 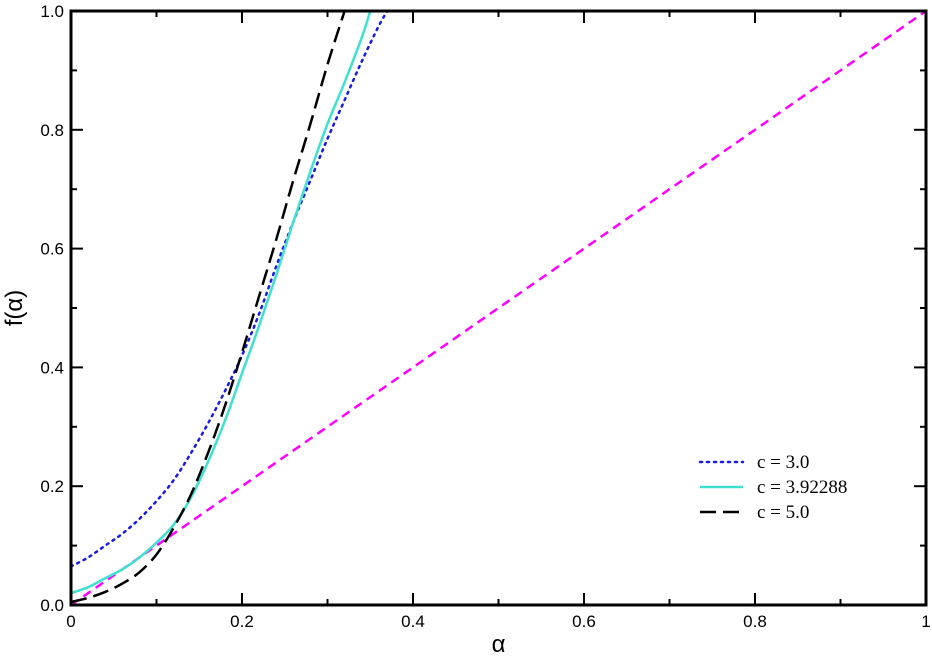 I want to click on legend-label: c = 3.92288, so click(x=802, y=487).